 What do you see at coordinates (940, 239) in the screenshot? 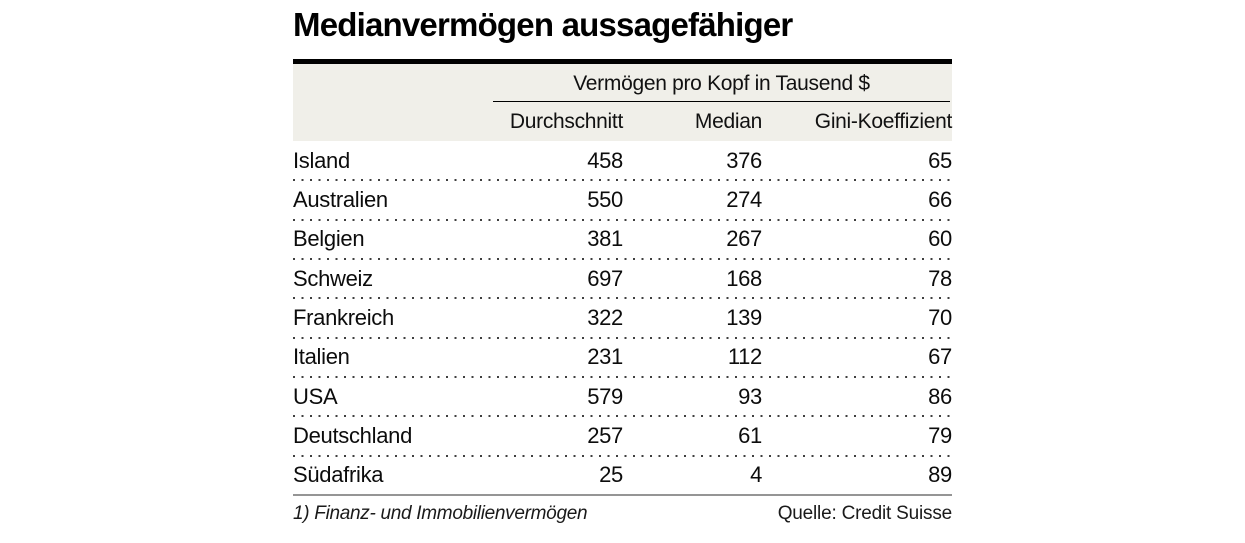
I see `gini-cell: 60` at bounding box center [940, 239].